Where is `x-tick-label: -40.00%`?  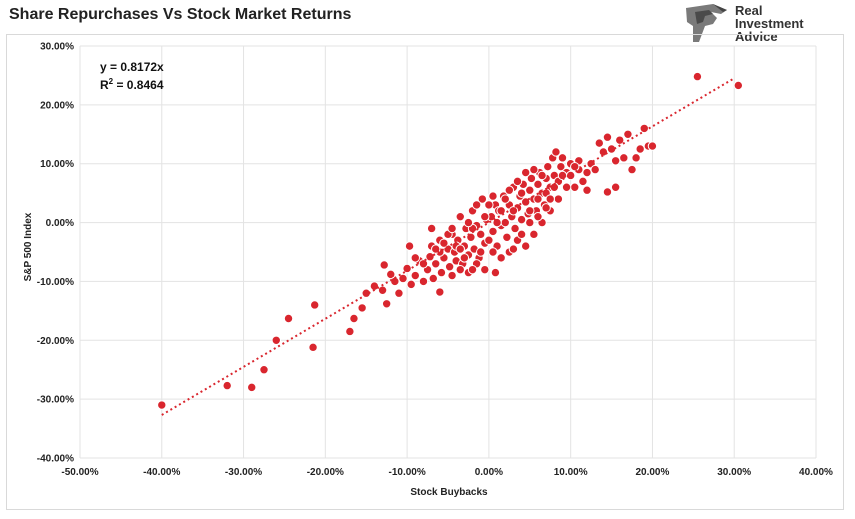 x-tick-label: -40.00% is located at coordinates (161, 472).